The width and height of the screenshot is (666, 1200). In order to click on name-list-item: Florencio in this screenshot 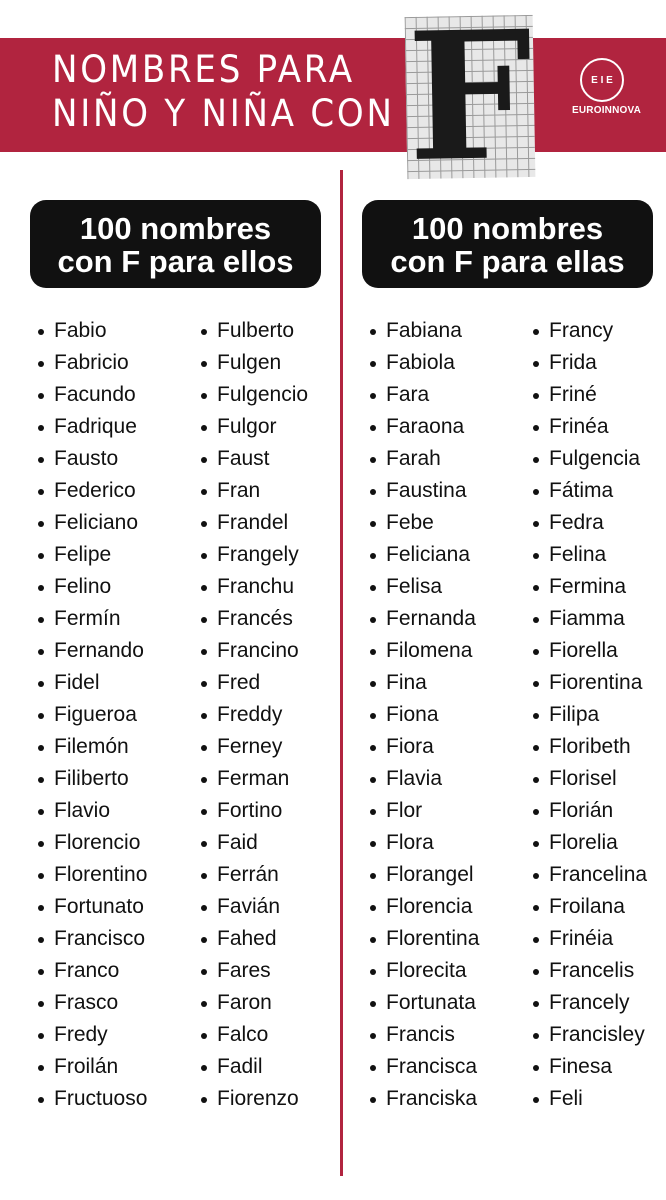, I will do `click(91, 843)`.